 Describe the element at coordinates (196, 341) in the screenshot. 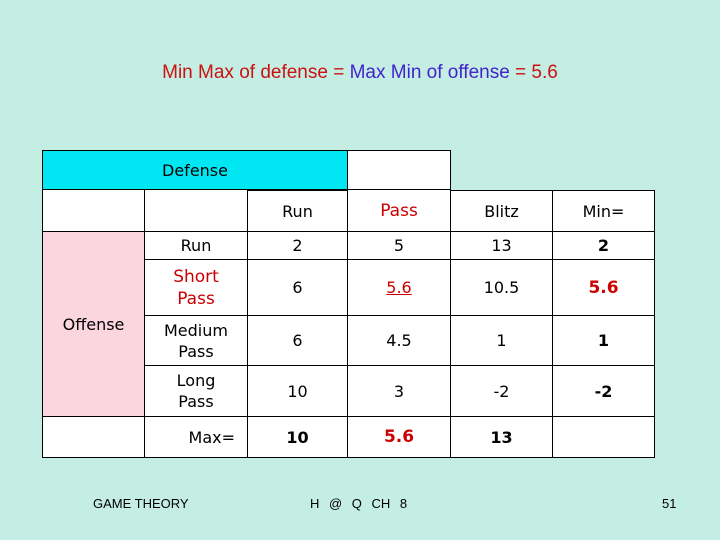

I see `row-label-medium-pass: Medium Pass` at that location.